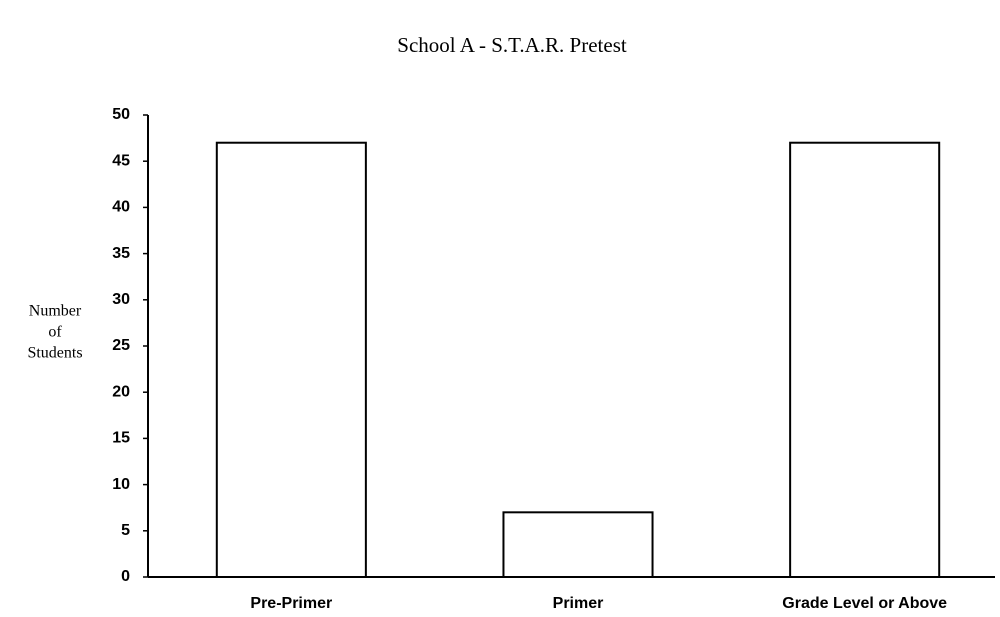  I want to click on y-tick-label: 15, so click(121, 438).